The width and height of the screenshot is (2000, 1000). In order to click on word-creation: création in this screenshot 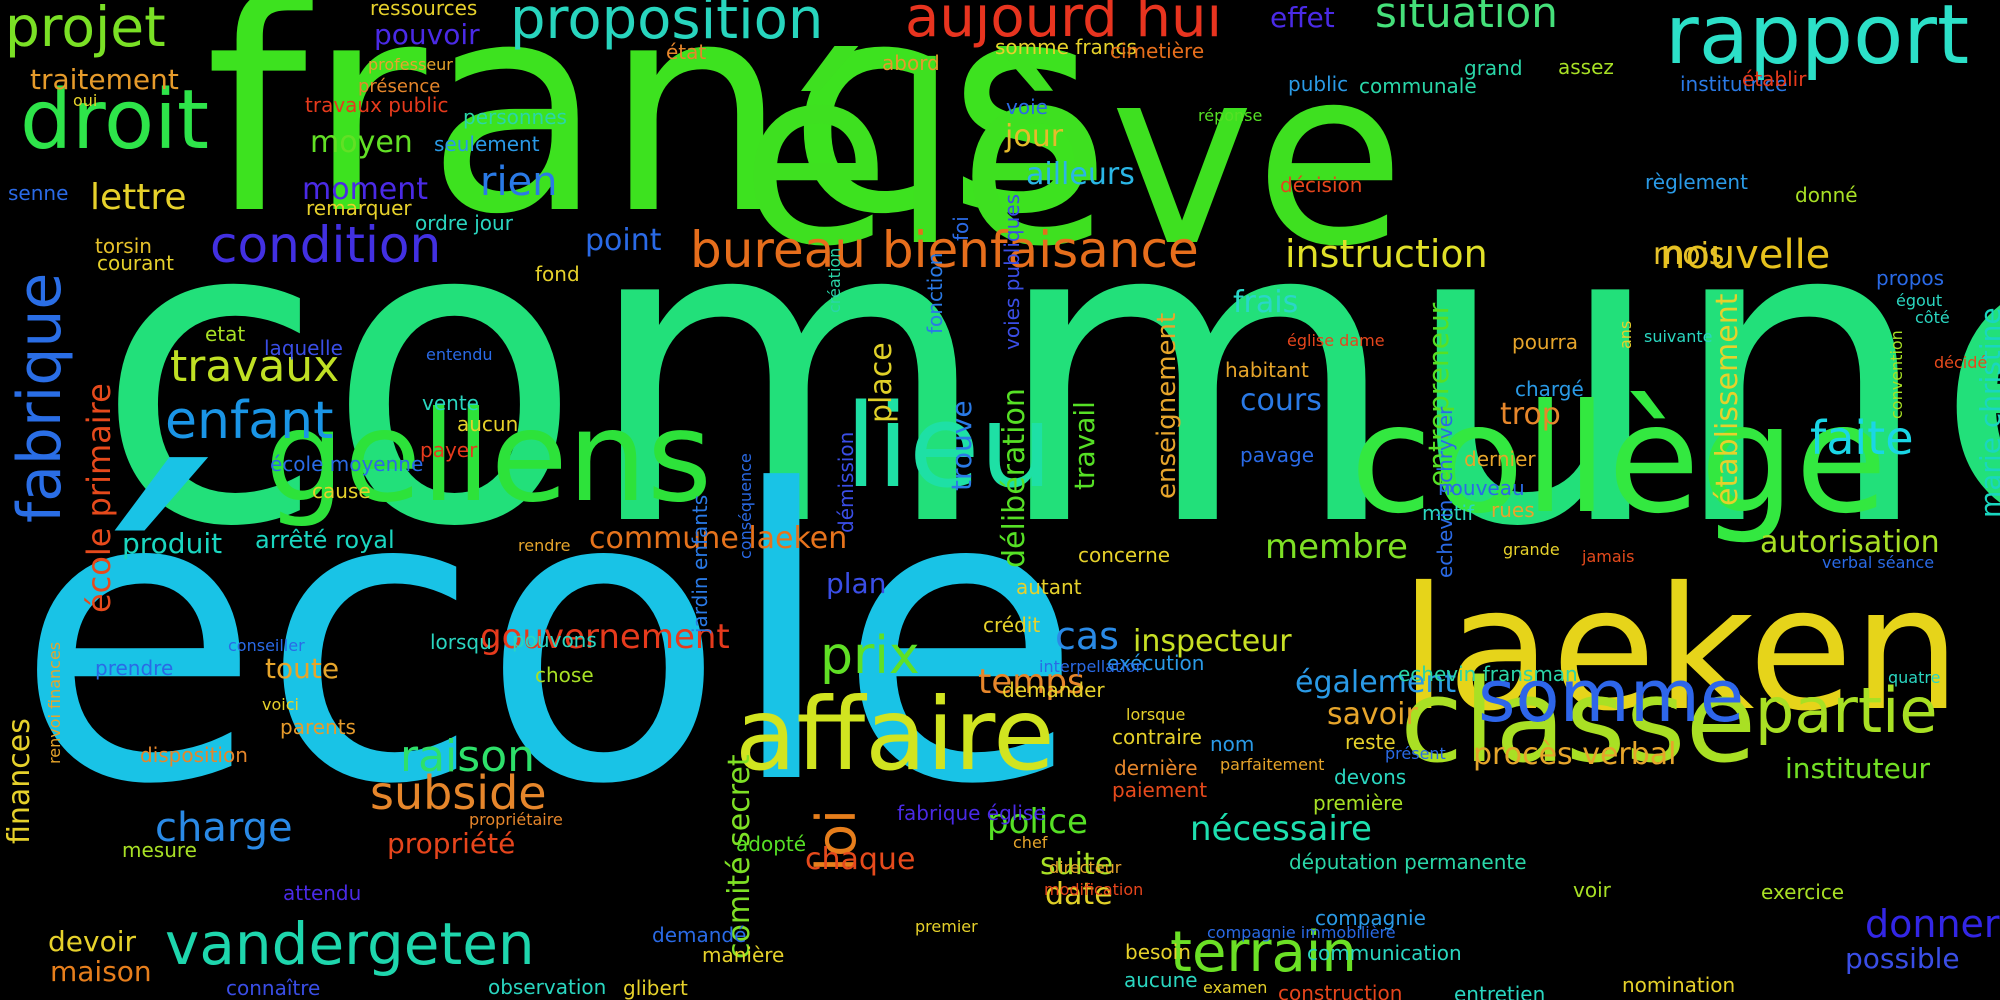, I will do `click(834, 280)`.